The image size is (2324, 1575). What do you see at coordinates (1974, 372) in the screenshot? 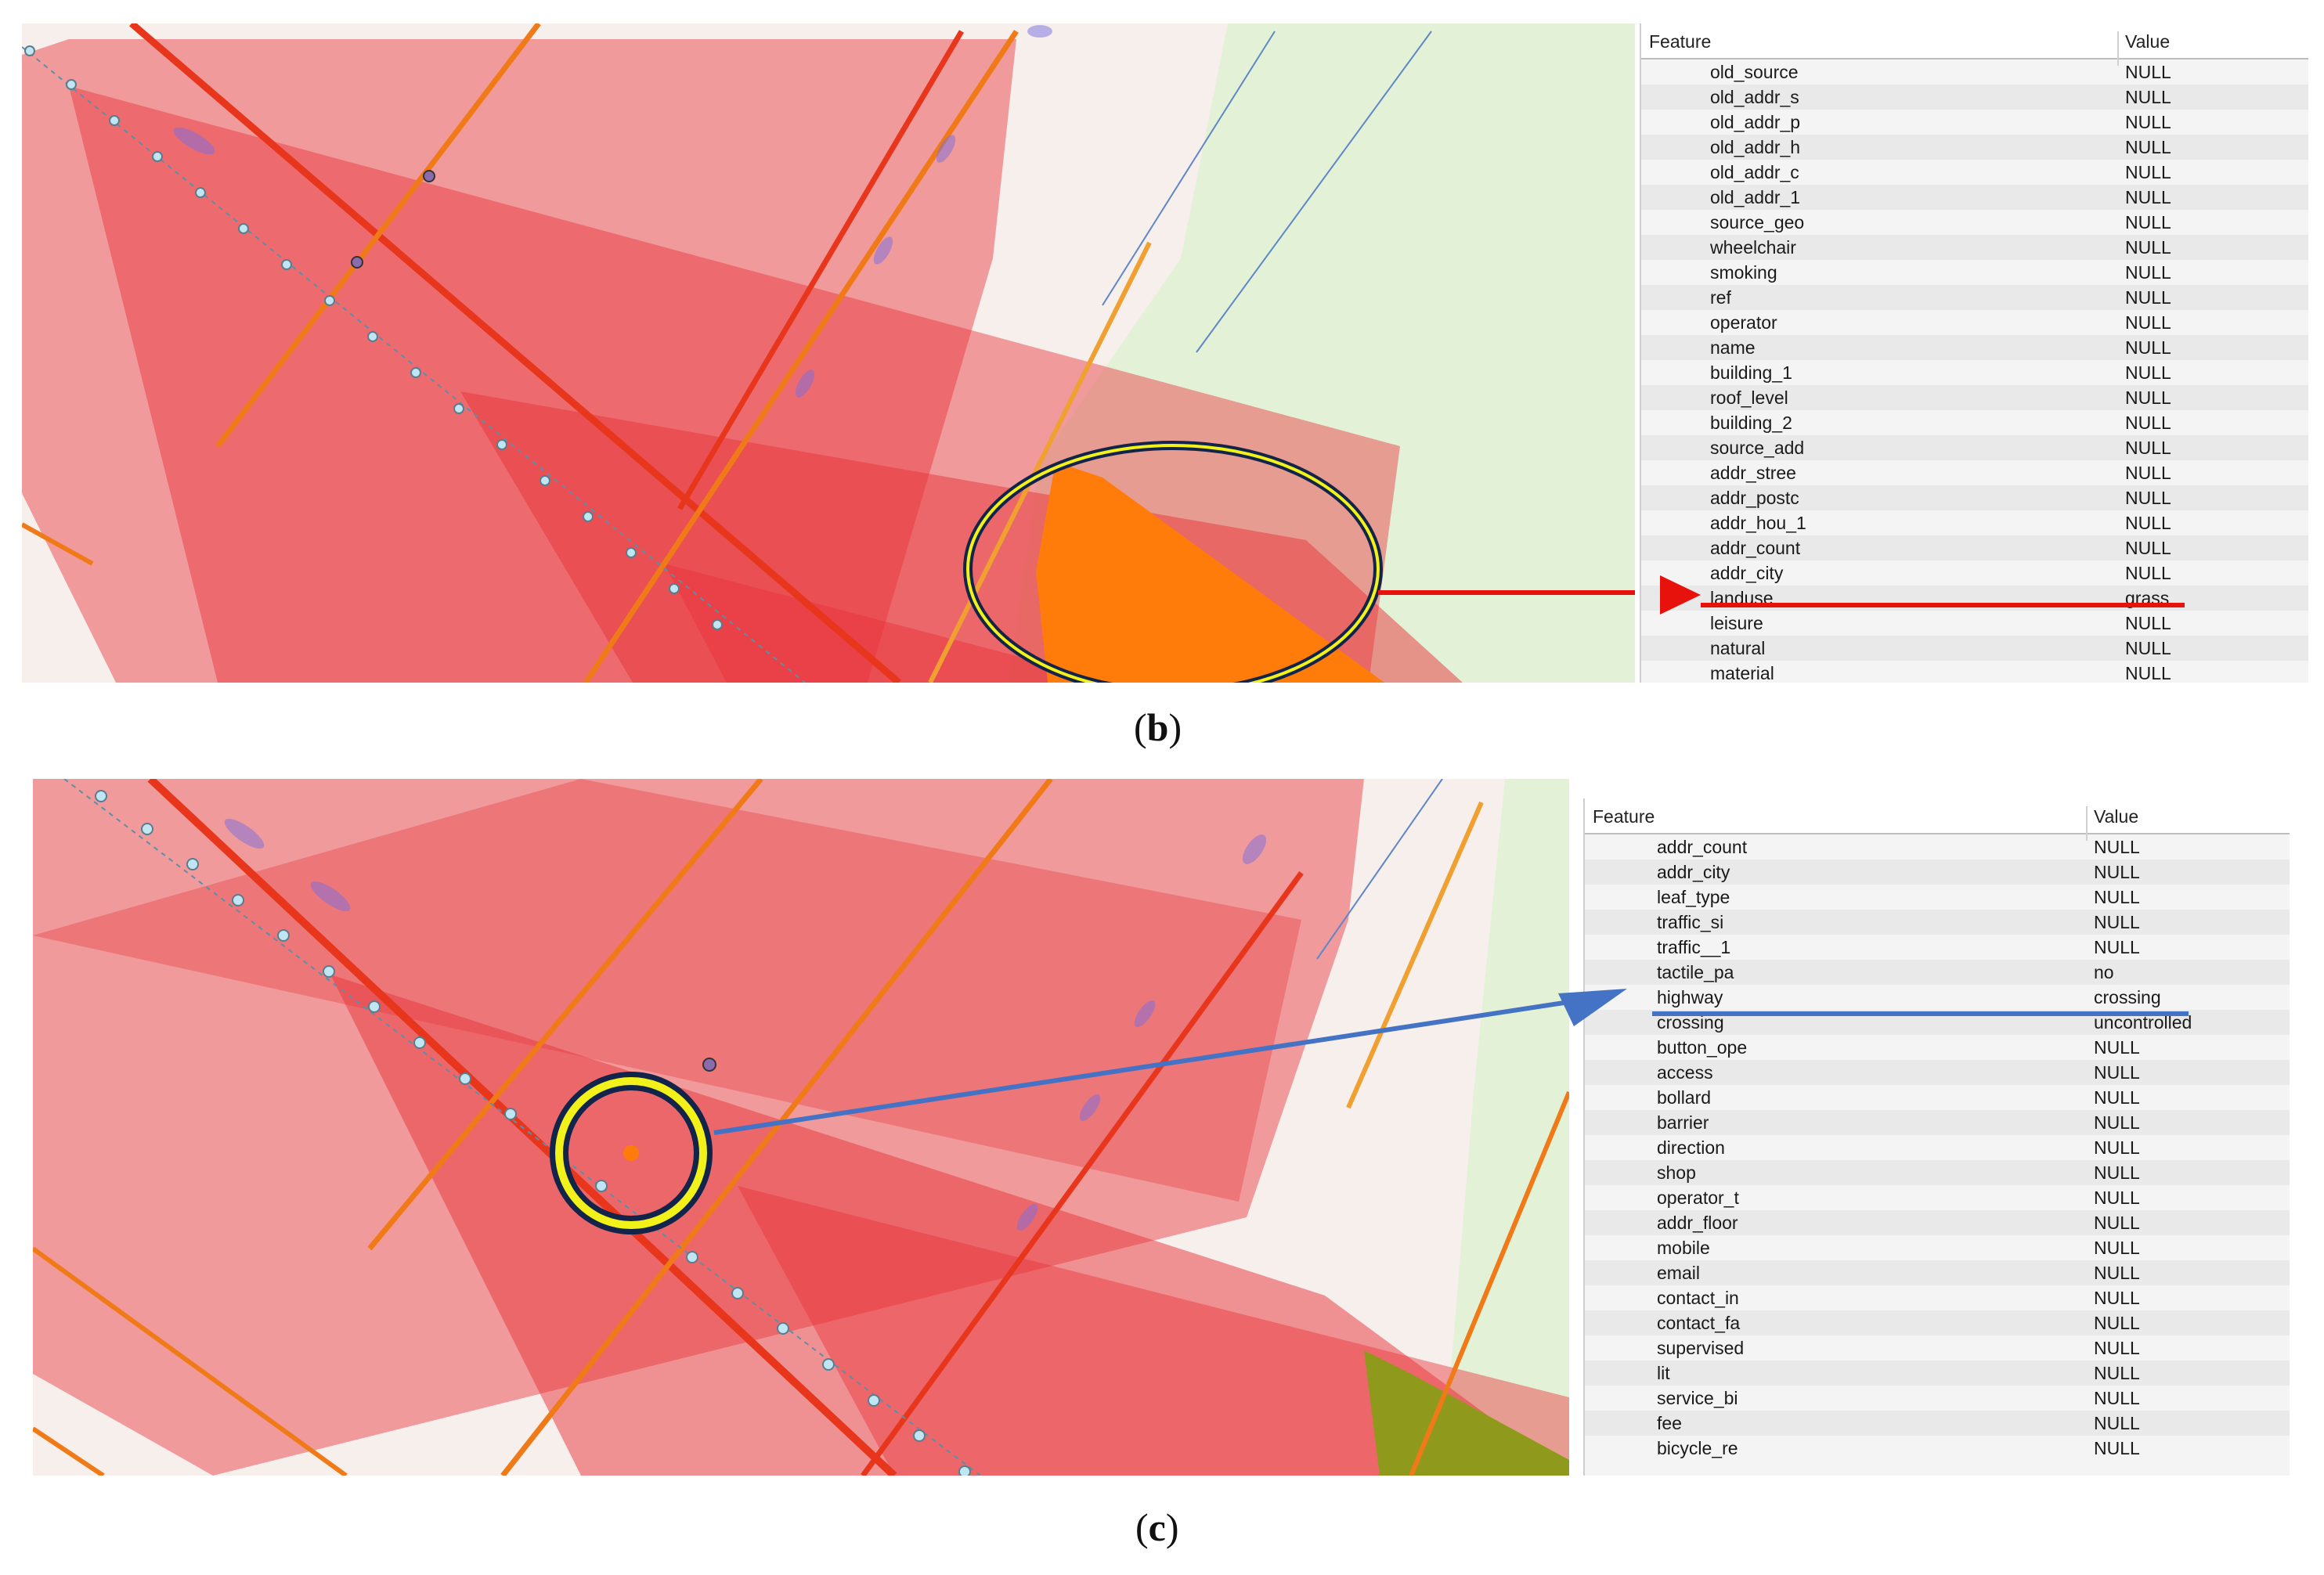
I see `table-row: building_1 NULL` at bounding box center [1974, 372].